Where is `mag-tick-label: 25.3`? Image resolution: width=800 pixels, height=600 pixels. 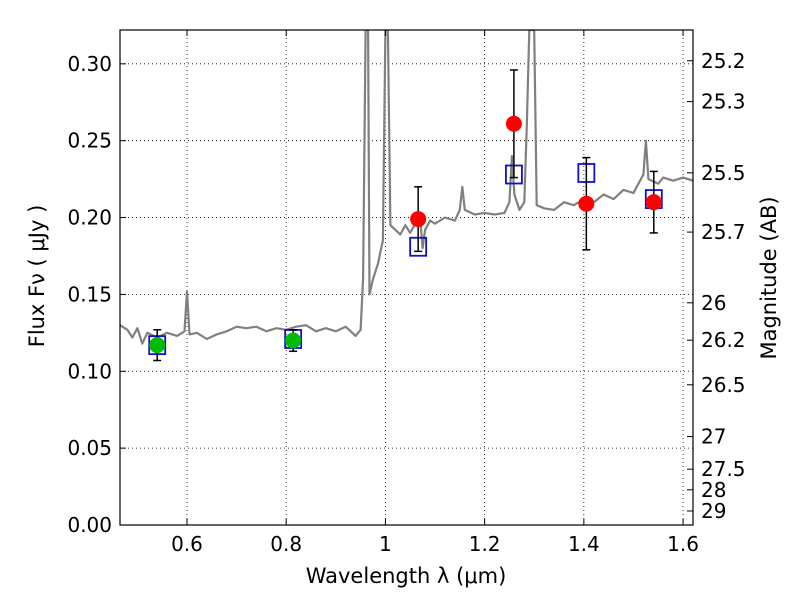 mag-tick-label: 25.3 is located at coordinates (723, 102).